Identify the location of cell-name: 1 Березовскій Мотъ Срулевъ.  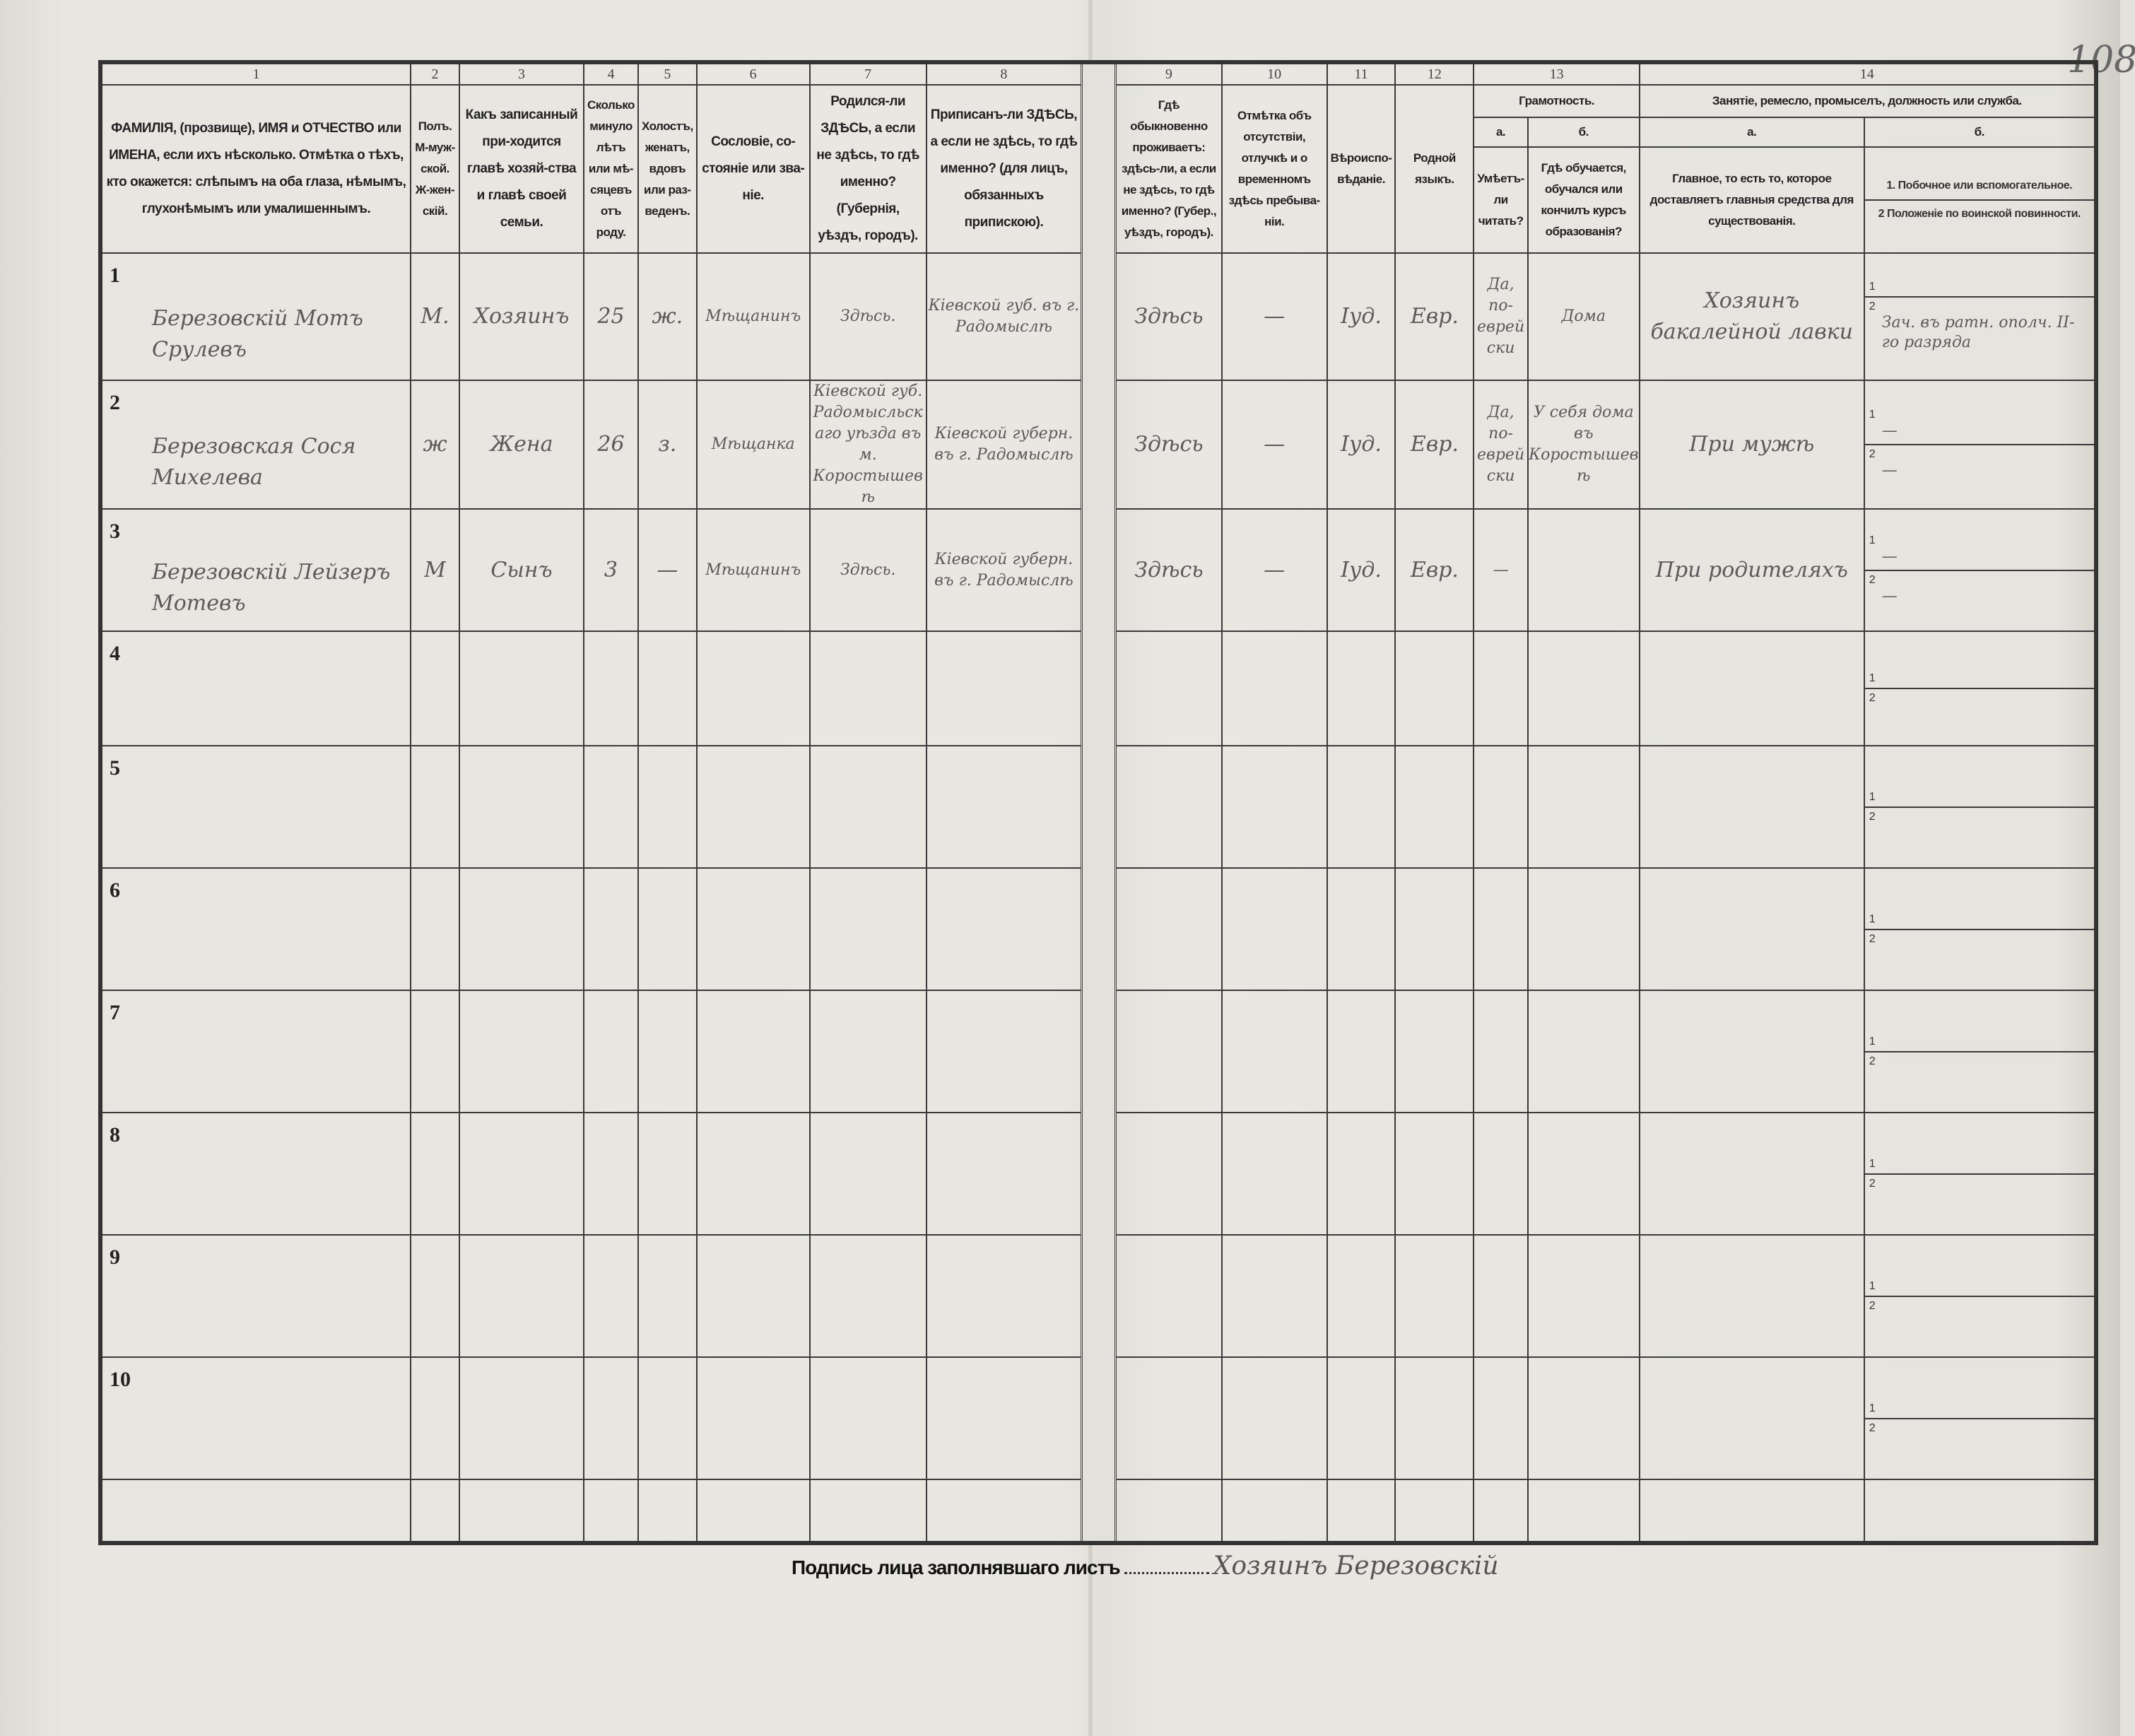
(256, 316).